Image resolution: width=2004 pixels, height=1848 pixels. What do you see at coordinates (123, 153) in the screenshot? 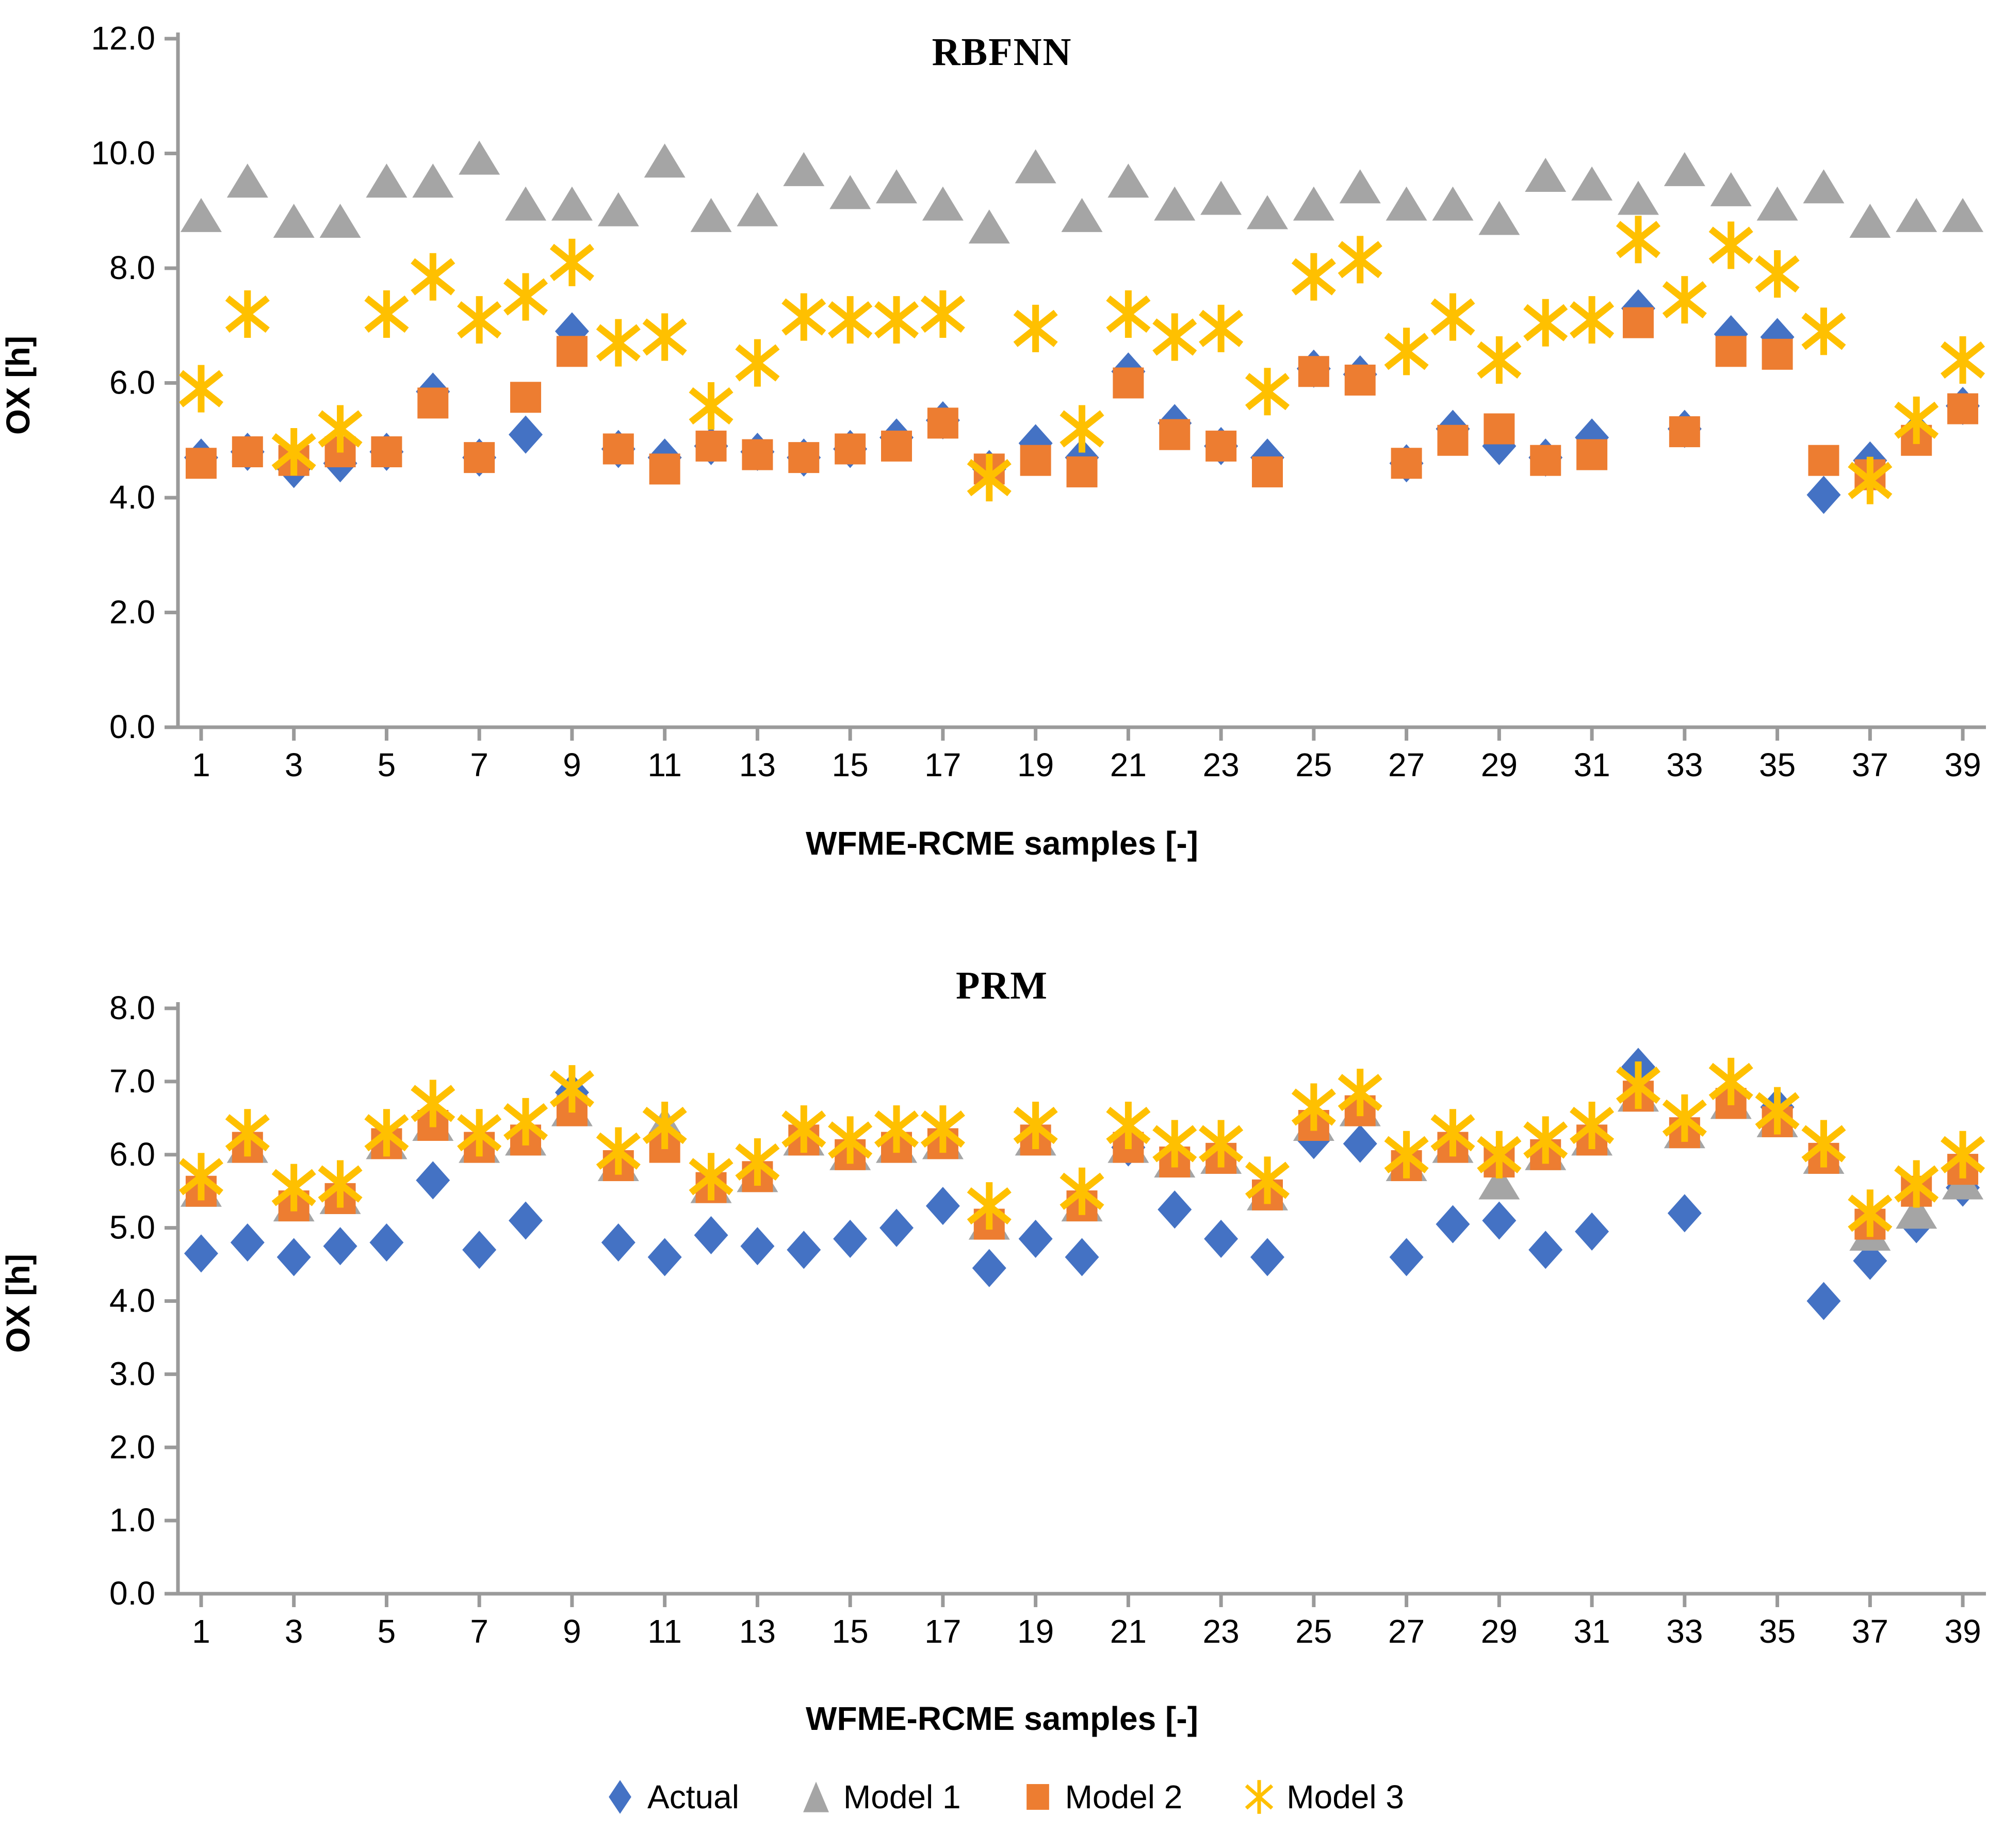
I see `svg-text: 10.0` at bounding box center [123, 153].